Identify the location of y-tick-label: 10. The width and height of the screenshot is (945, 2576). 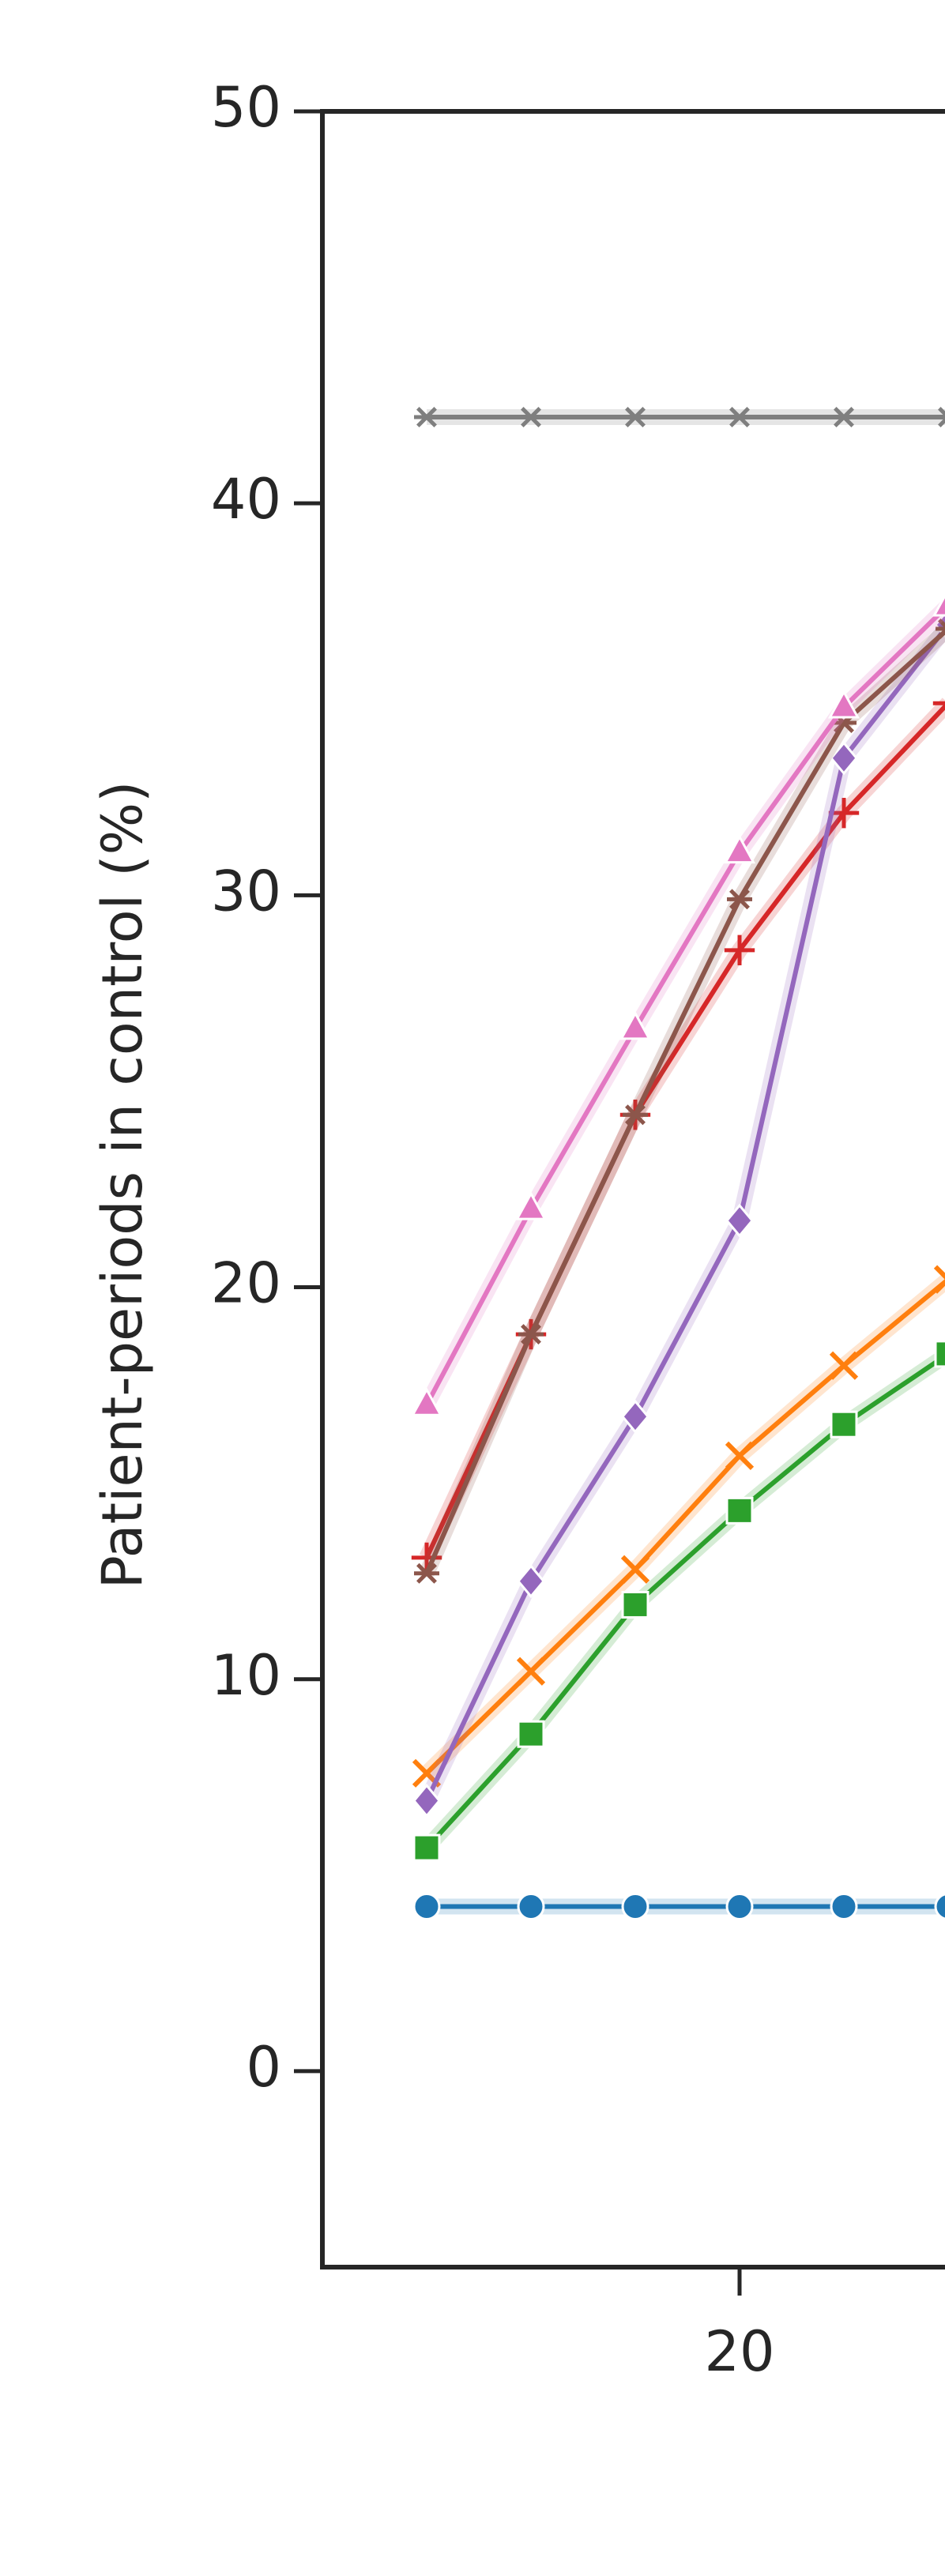
(246, 1675).